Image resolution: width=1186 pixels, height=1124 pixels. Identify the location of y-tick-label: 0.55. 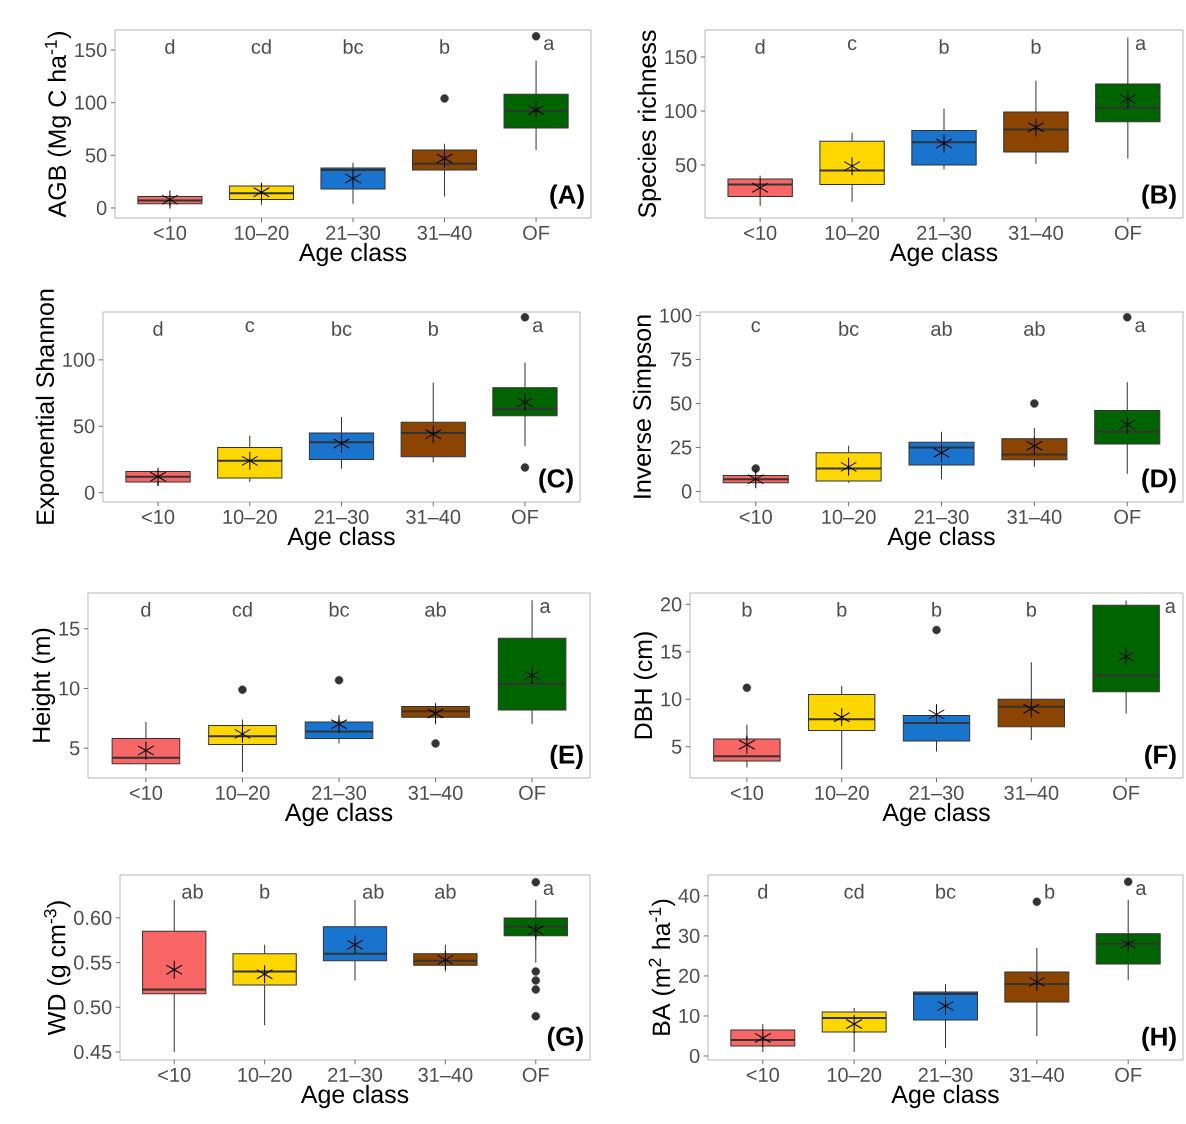
(93, 962).